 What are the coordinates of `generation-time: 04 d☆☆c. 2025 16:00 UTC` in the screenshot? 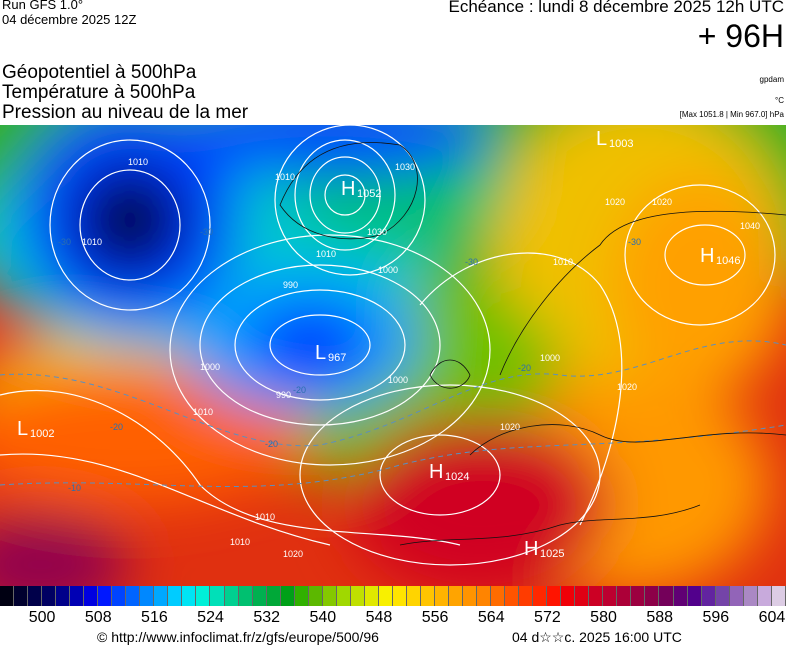 It's located at (597, 637).